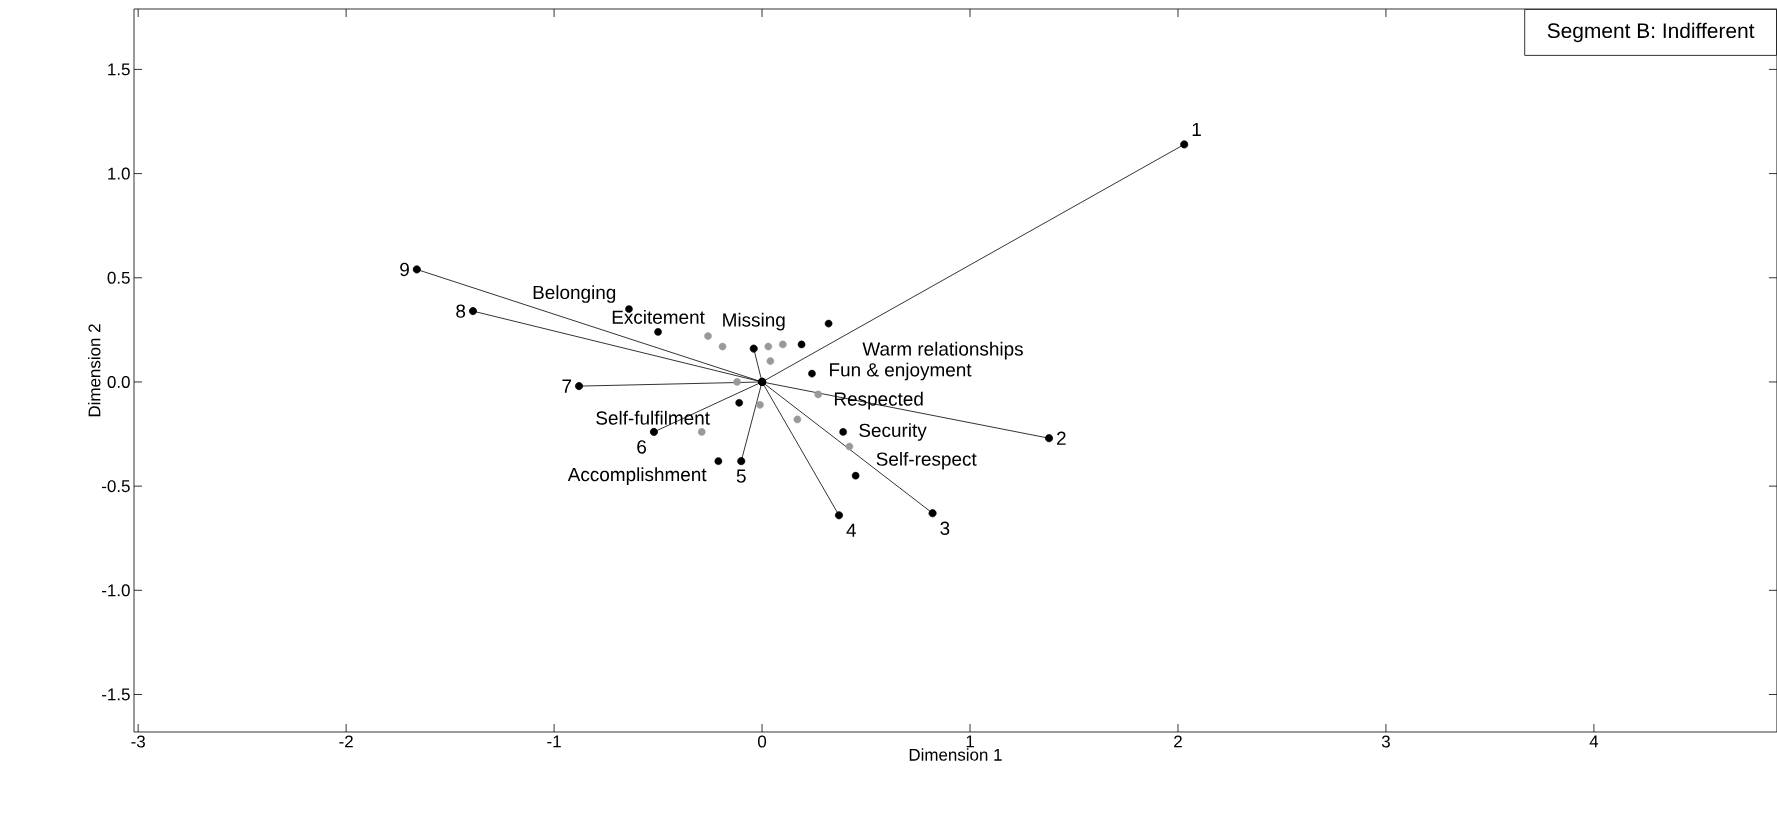  I want to click on y-tick-label: 0.5, so click(118, 277).